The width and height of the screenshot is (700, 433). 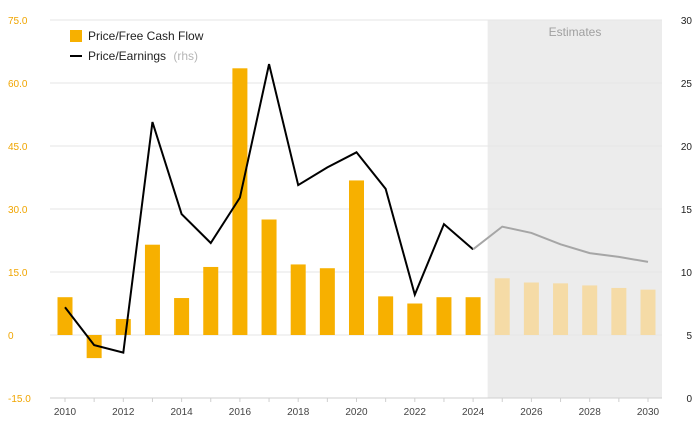 I want to click on legend-label-pe: Price/Earnings, so click(x=127, y=56).